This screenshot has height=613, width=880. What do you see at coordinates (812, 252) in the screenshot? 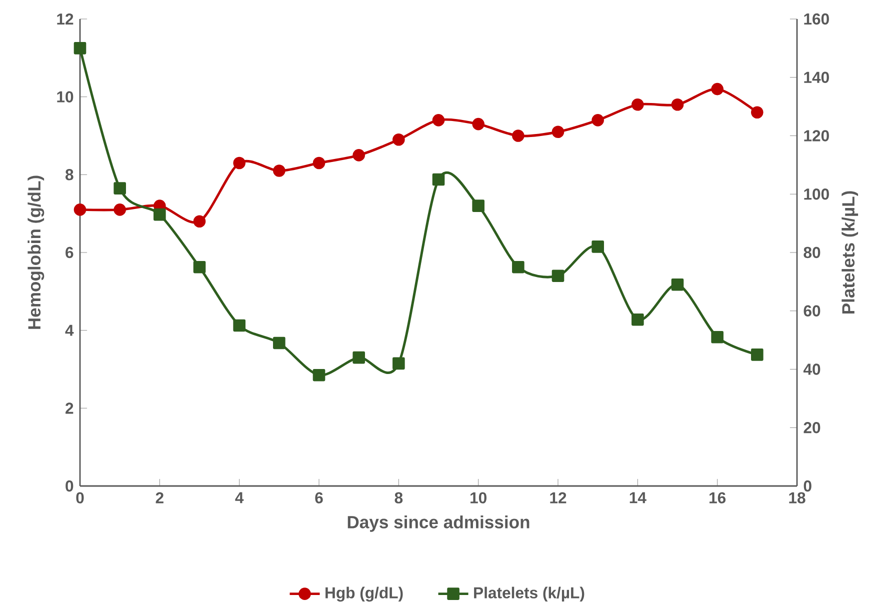
I see `y2-tick-label: 80` at bounding box center [812, 252].